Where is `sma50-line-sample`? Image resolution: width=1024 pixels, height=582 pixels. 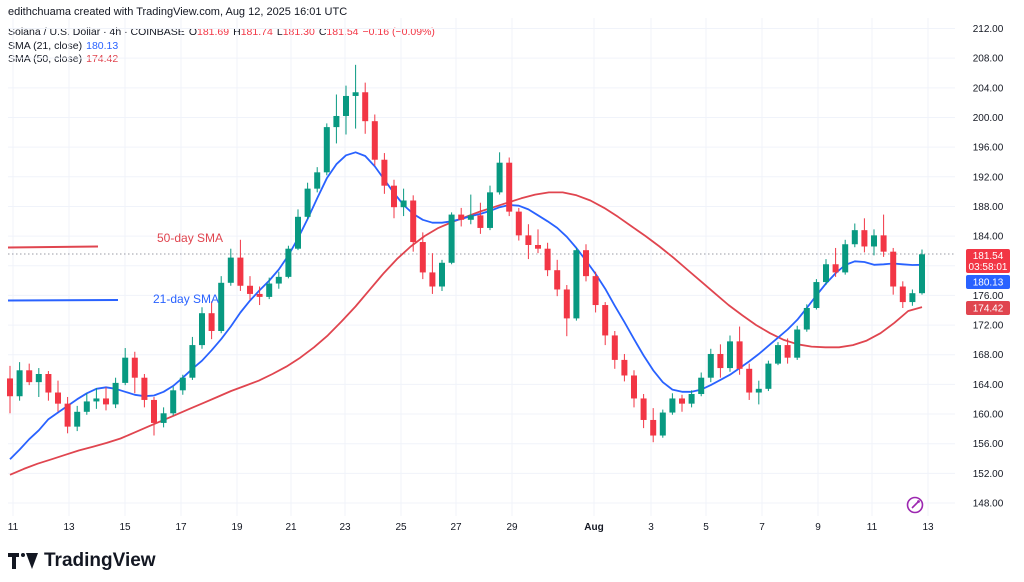 sma50-line-sample is located at coordinates (53, 247).